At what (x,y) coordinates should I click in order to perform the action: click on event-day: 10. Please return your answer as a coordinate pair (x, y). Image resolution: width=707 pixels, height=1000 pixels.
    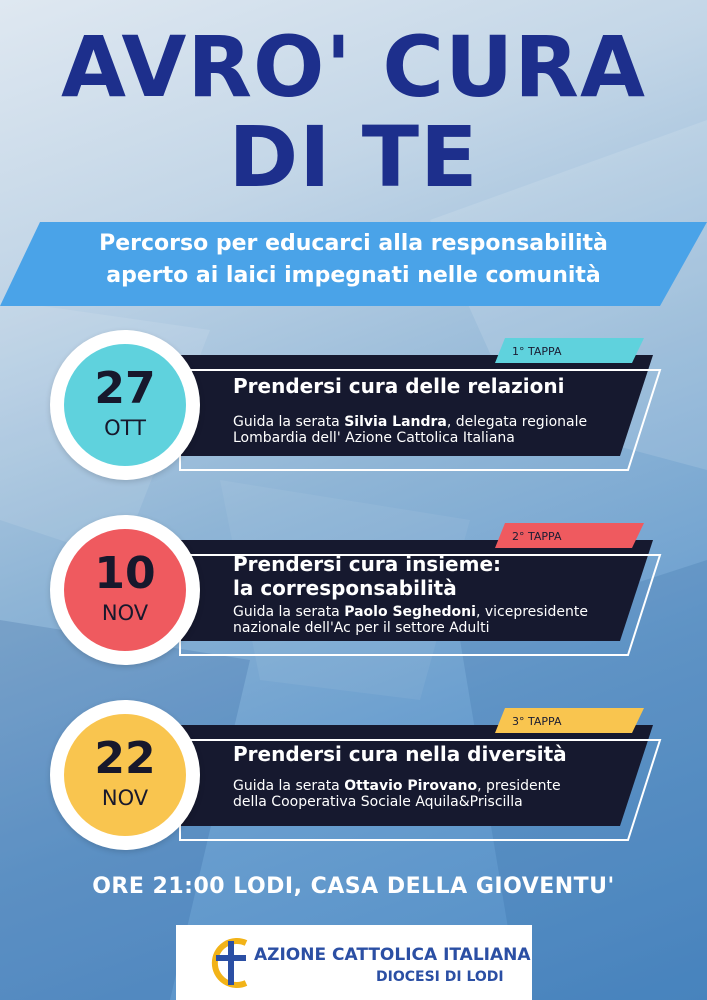
    Looking at the image, I should click on (125, 573).